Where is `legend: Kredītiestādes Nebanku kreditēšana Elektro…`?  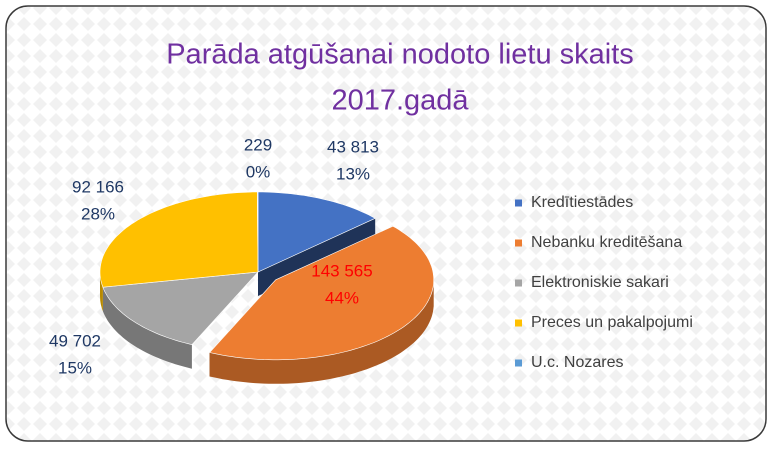 legend: Kredītiestādes Nebanku kreditēšana Elektro… is located at coordinates (604, 282).